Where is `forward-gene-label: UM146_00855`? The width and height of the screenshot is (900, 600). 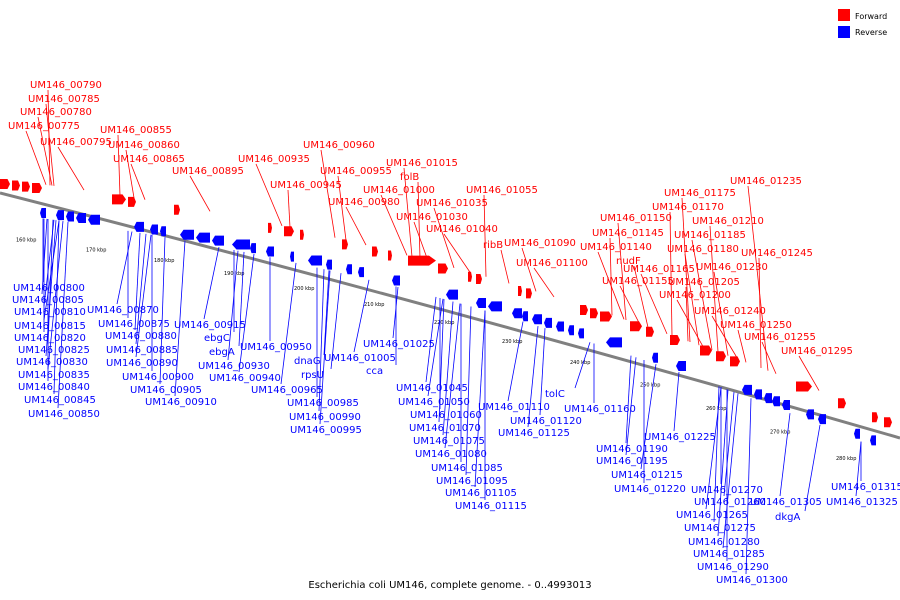 forward-gene-label: UM146_00855 is located at coordinates (136, 130).